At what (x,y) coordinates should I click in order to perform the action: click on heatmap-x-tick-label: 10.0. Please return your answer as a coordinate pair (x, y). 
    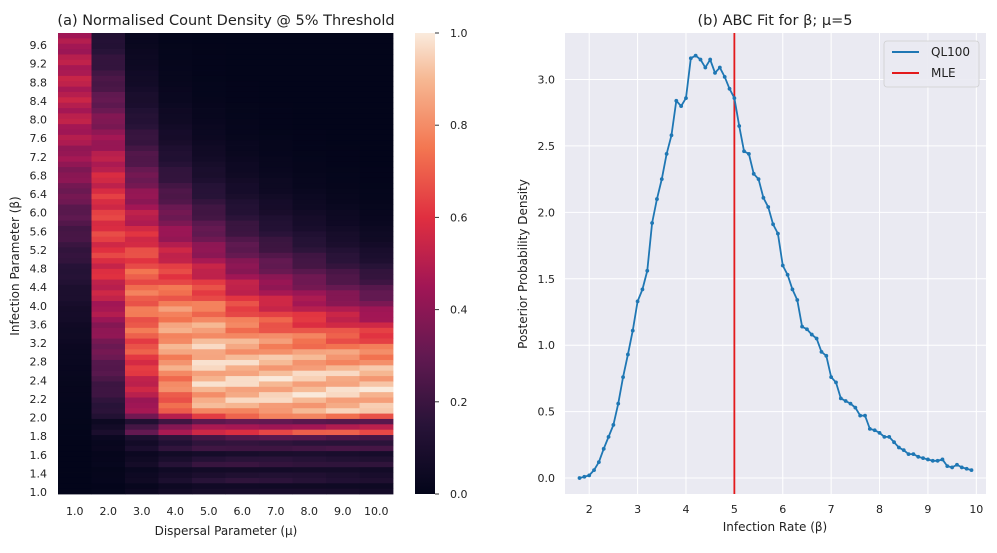
    Looking at the image, I should click on (376, 511).